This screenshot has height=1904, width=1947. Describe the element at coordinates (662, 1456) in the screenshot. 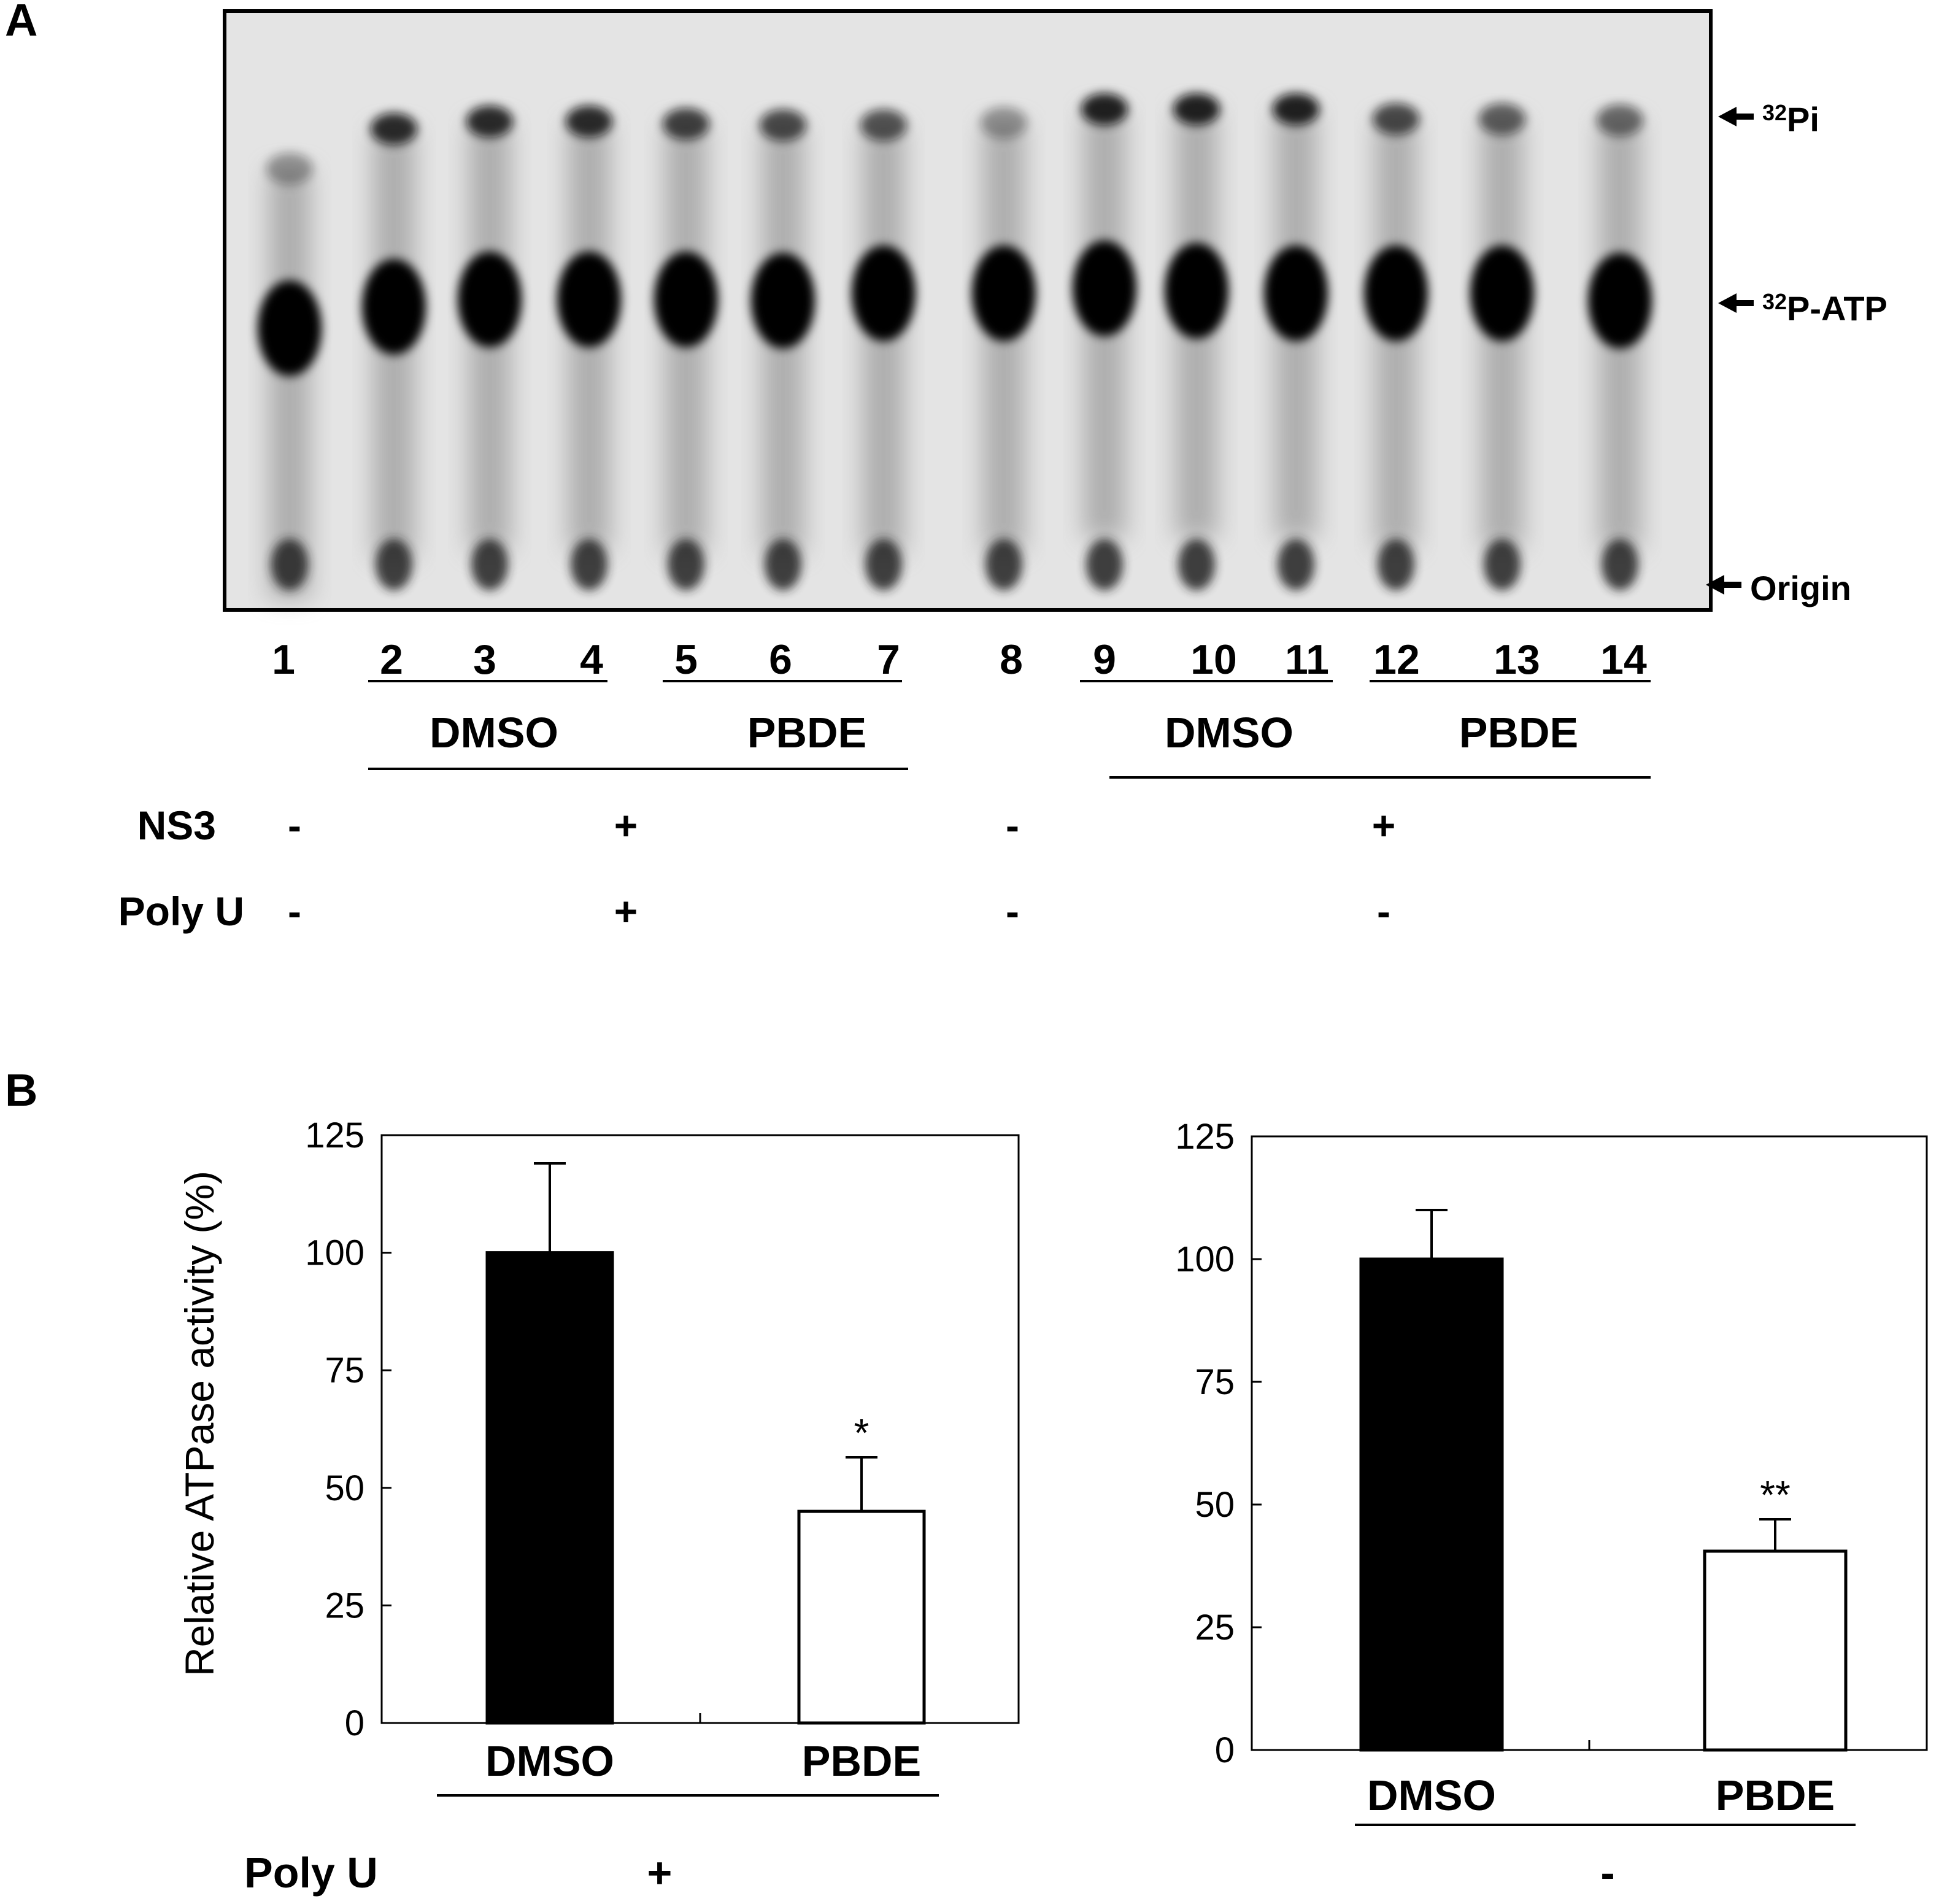

I see `bar-chart-left: 0 25 50 75 100 125 DMSO * PBDE` at that location.